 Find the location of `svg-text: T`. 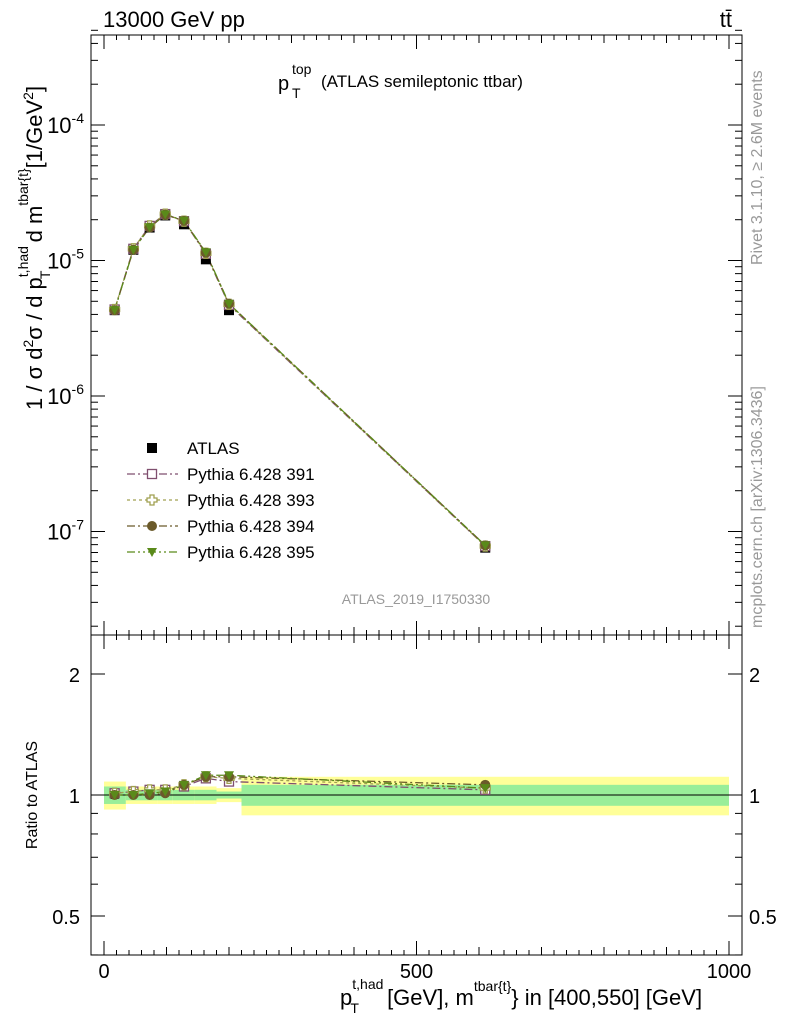

svg-text: T is located at coordinates (296, 93).